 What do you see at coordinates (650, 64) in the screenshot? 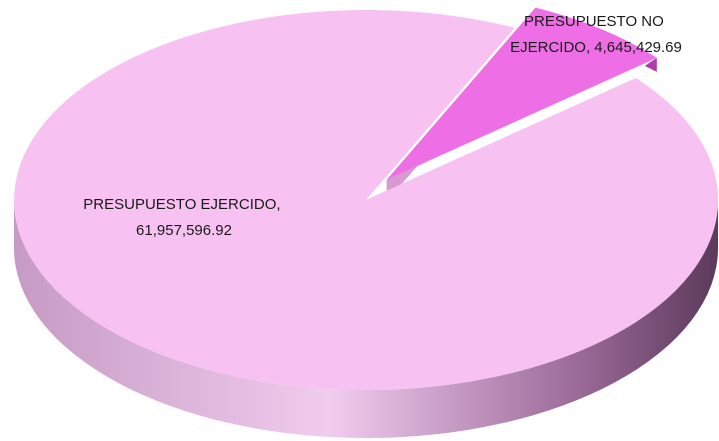
I see `slice-side-presupuesto-no-ejercido` at bounding box center [650, 64].